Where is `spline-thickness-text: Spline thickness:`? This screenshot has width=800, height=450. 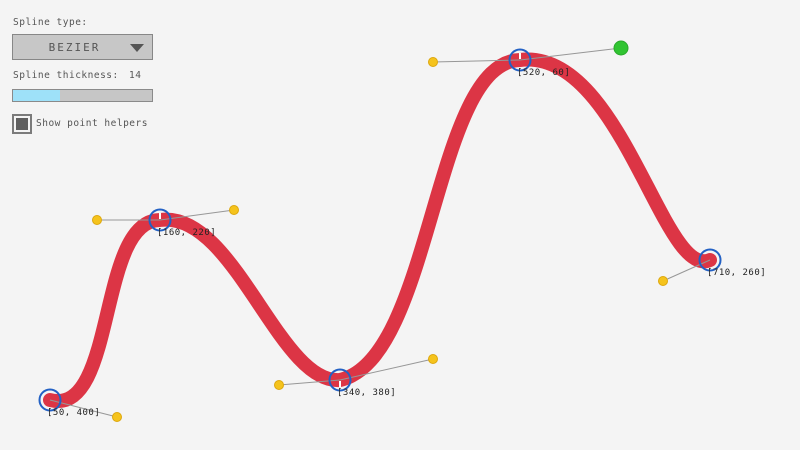 spline-thickness-text: Spline thickness: is located at coordinates (66, 75).